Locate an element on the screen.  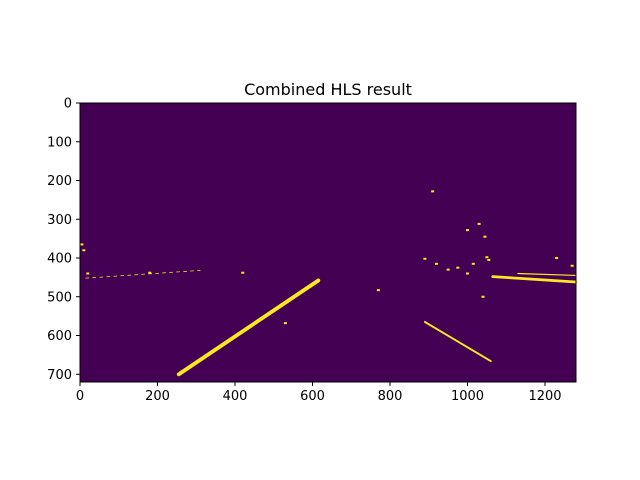
x-tick-label: 200 is located at coordinates (157, 396).